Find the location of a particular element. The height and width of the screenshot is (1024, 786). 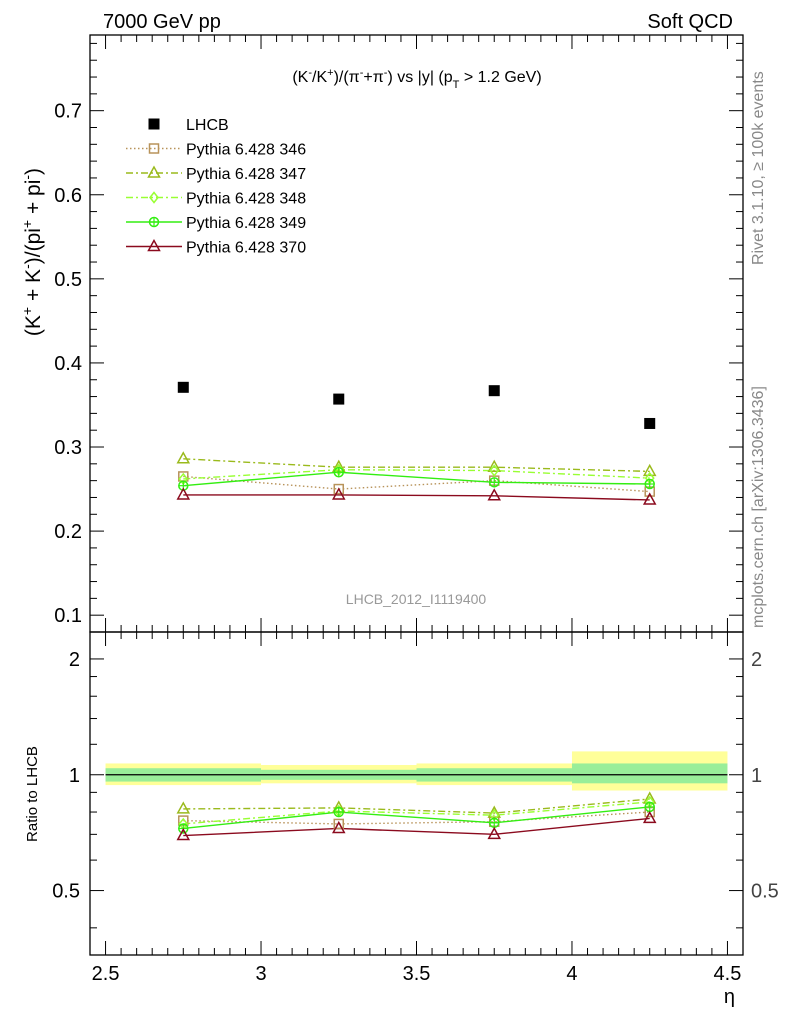

plot-title: (K-/K+)/(π-+π-) vs |y| (pT > 1.2 GeV) is located at coordinates (416, 79).